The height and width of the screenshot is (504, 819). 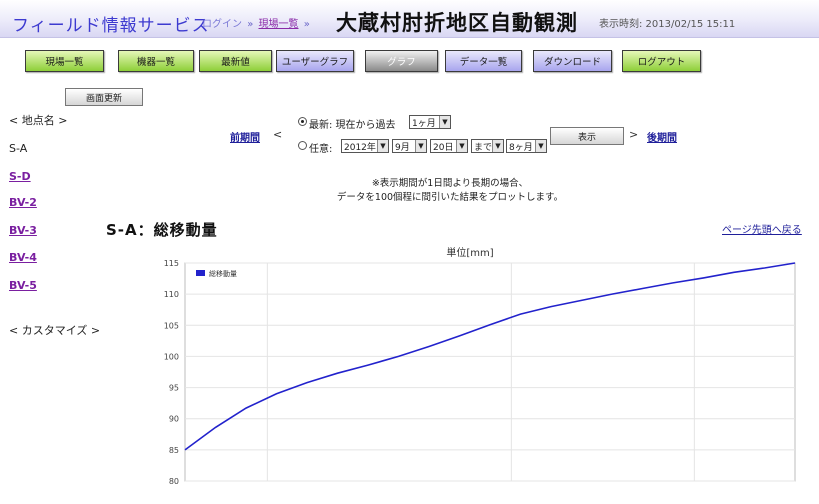 I want to click on chart-title: S-A：総移動量, so click(x=162, y=230).